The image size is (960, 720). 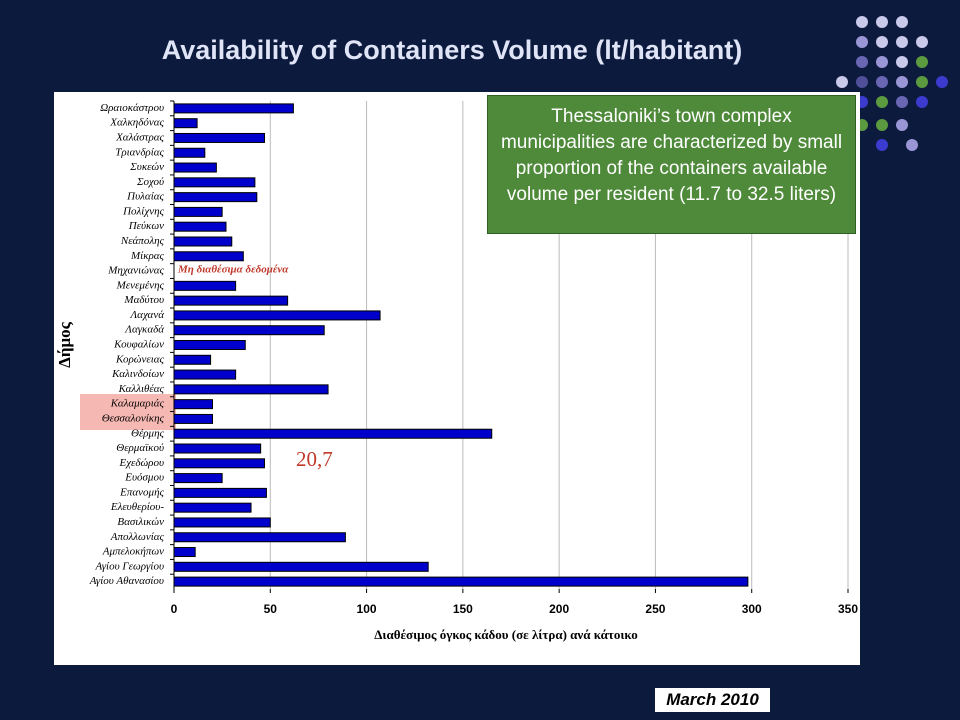 What do you see at coordinates (137, 537) in the screenshot?
I see `y-tick-label: Απολλωνίας` at bounding box center [137, 537].